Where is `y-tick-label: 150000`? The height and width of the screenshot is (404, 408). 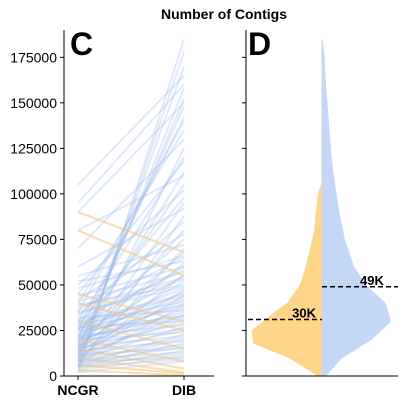 y-tick-label: 150000 is located at coordinates (33, 103).